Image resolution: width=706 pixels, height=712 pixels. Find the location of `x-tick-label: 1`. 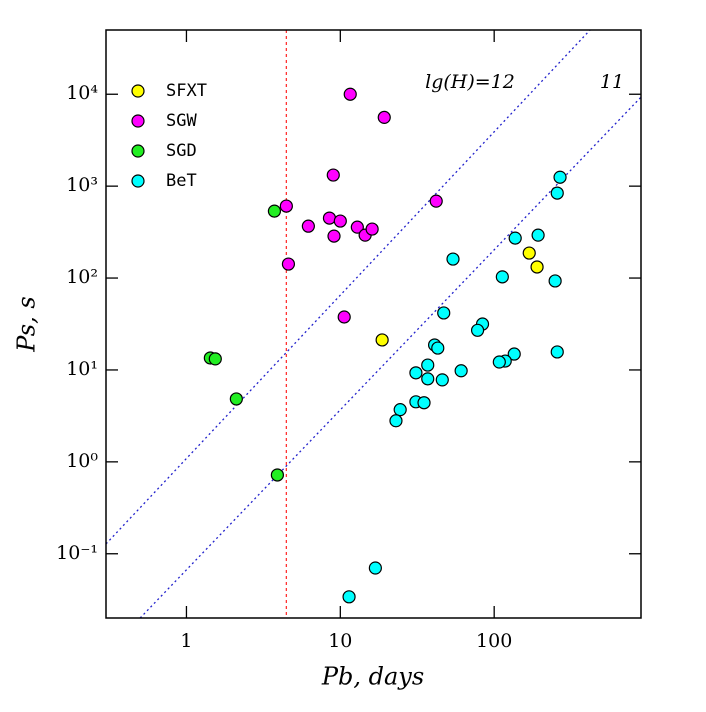

x-tick-label: 1 is located at coordinates (186, 641).